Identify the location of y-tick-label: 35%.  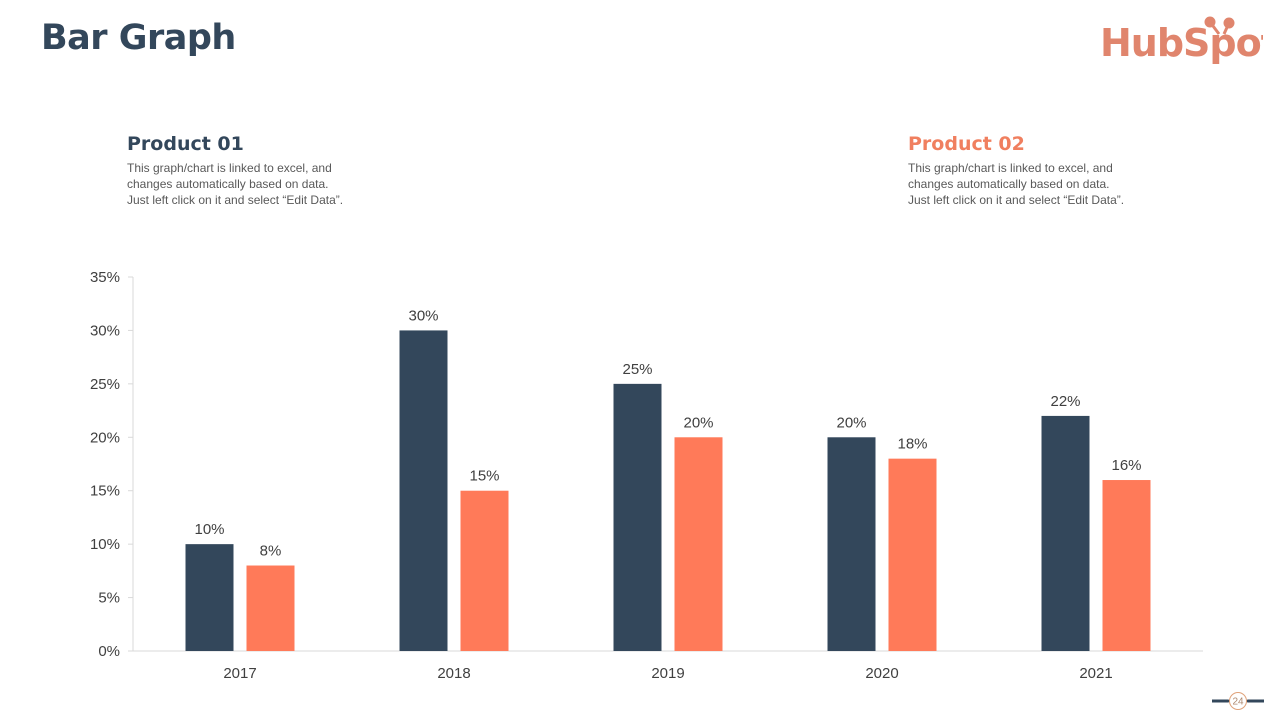
(105, 277).